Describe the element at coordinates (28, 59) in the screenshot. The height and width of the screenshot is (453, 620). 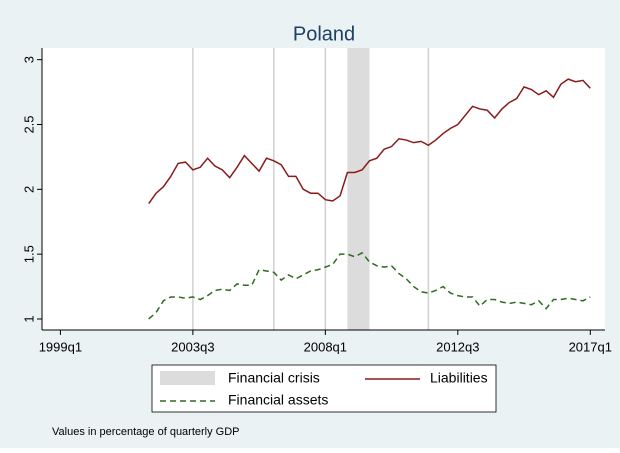
I see `y-tick-label: 3` at that location.